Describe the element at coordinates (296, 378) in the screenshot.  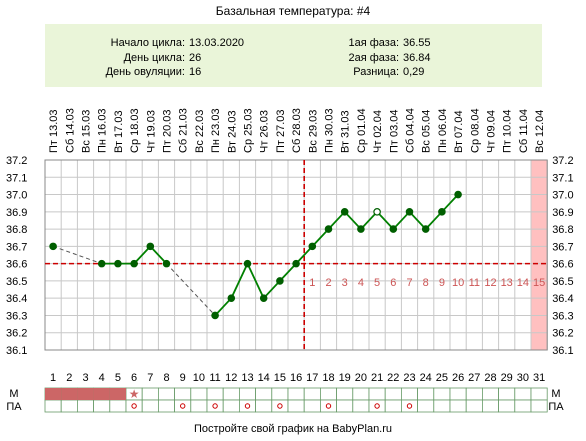
I see `day-number: 16` at that location.